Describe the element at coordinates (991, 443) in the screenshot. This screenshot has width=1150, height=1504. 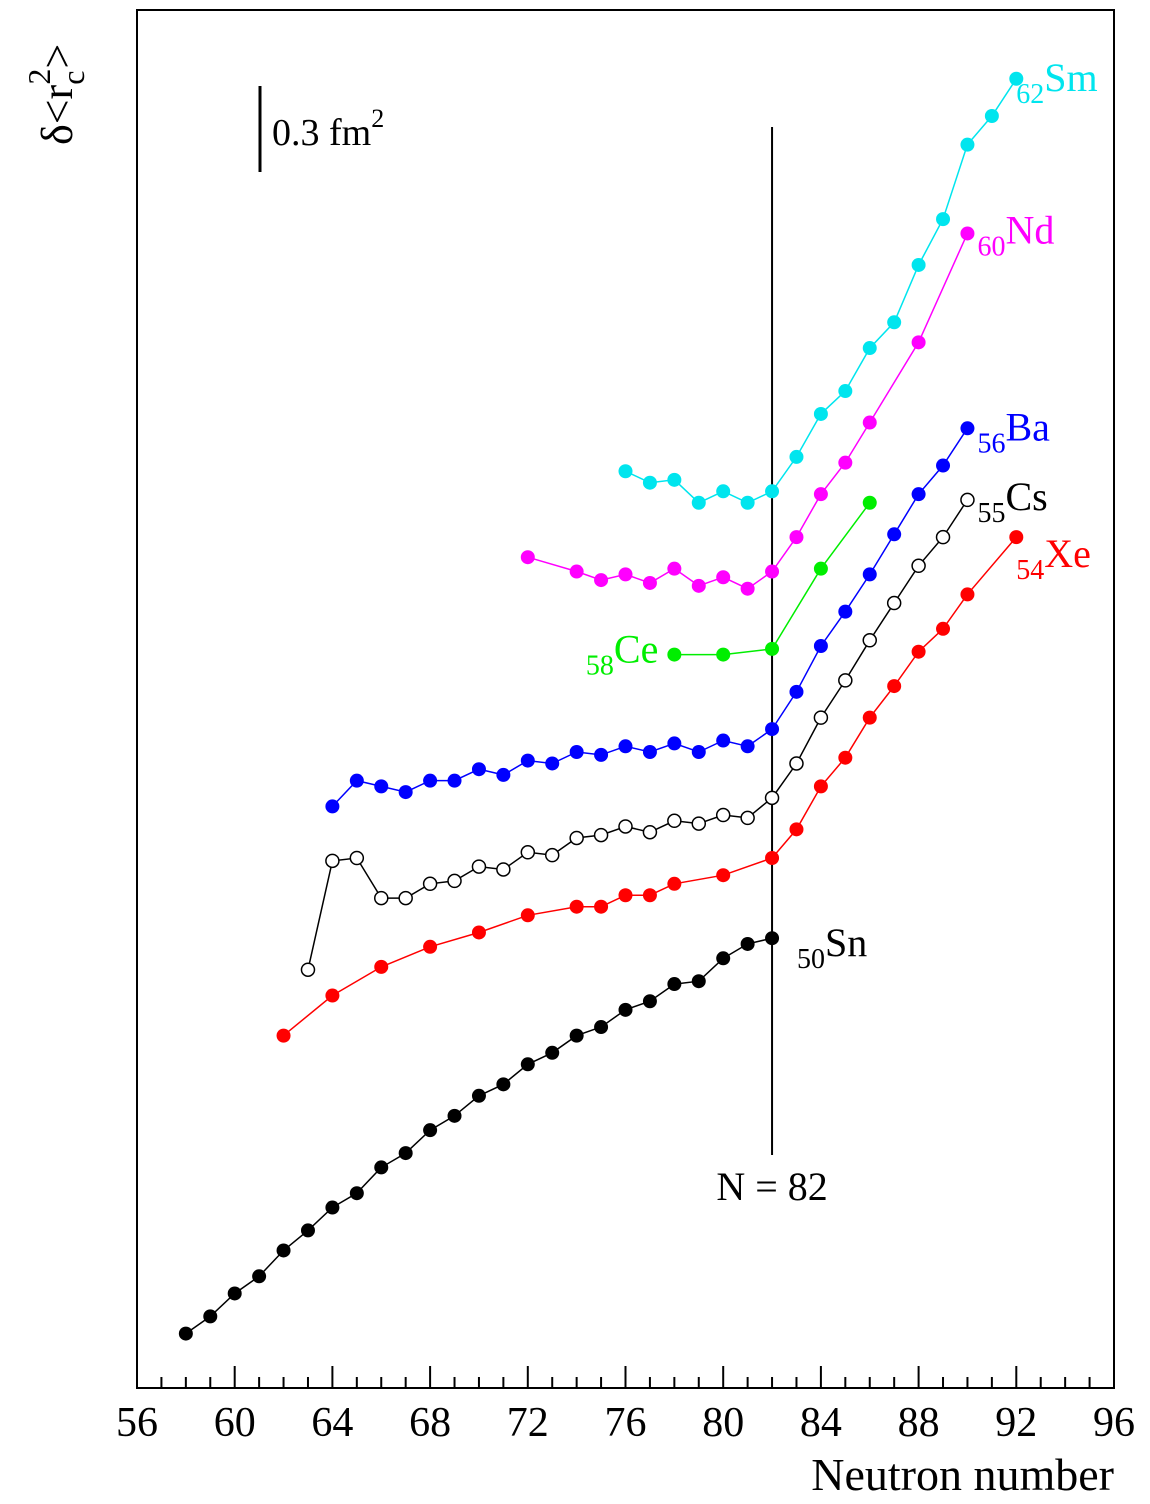
I see `series-label-z: 56` at that location.